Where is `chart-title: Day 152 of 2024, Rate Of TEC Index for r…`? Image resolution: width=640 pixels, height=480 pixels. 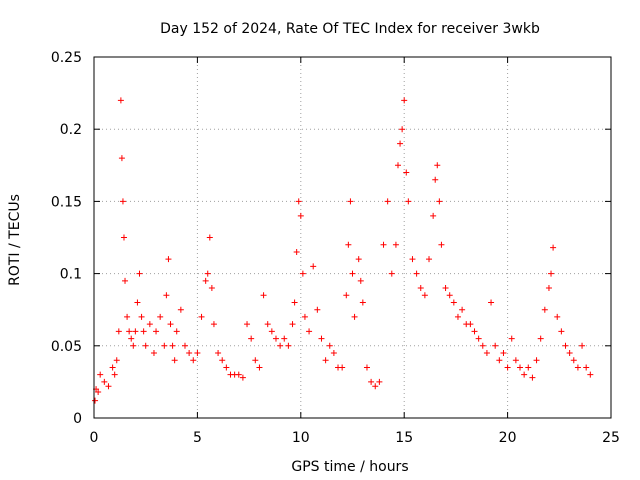
chart-title: Day 152 of 2024, Rate Of TEC Index for r… is located at coordinates (350, 29).